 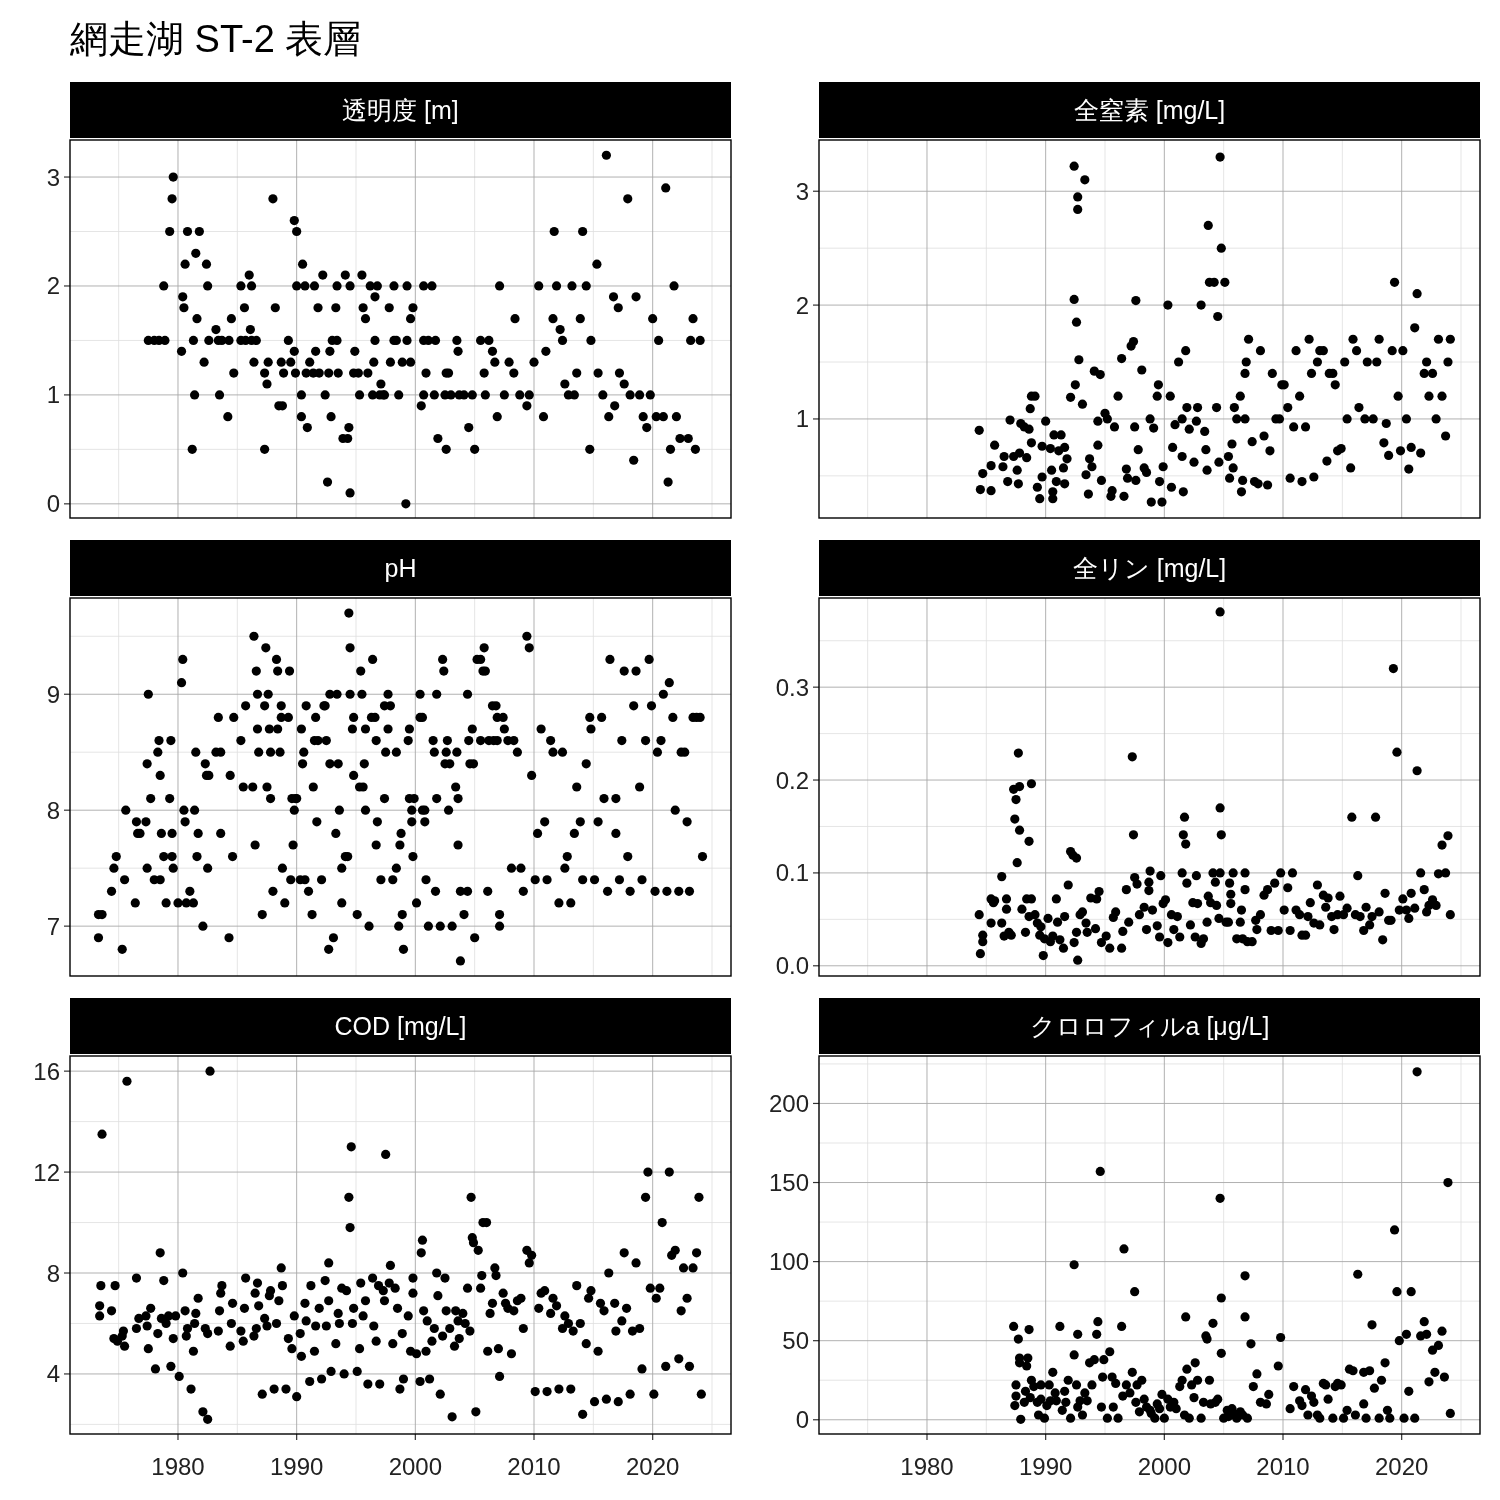 What do you see at coordinates (788, 1183) in the screenshot?
I see `y-tick-label: 150` at bounding box center [788, 1183].